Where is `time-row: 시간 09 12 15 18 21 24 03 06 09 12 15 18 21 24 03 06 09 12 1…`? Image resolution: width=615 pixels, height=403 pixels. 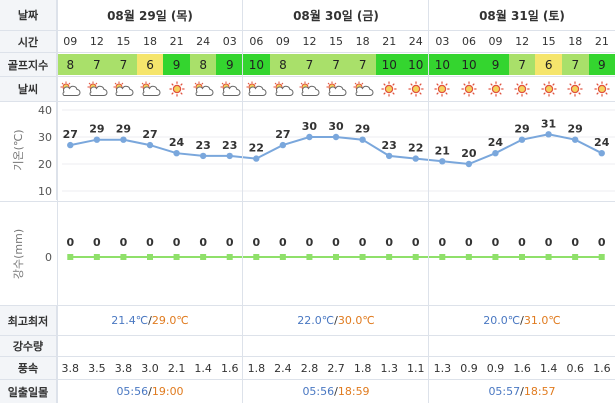 time-row: 시간 09 12 15 18 21 24 03 06 09 12 15 18 21 24 03 06 09 12 1… is located at coordinates (307, 41).